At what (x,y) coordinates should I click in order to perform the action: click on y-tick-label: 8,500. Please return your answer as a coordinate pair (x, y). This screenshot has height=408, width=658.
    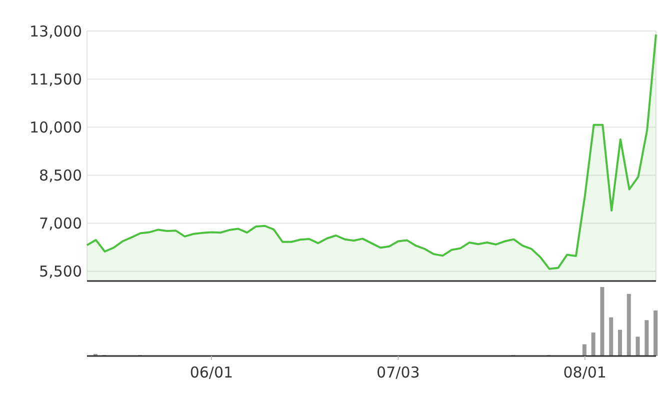
    Looking at the image, I should click on (60, 175).